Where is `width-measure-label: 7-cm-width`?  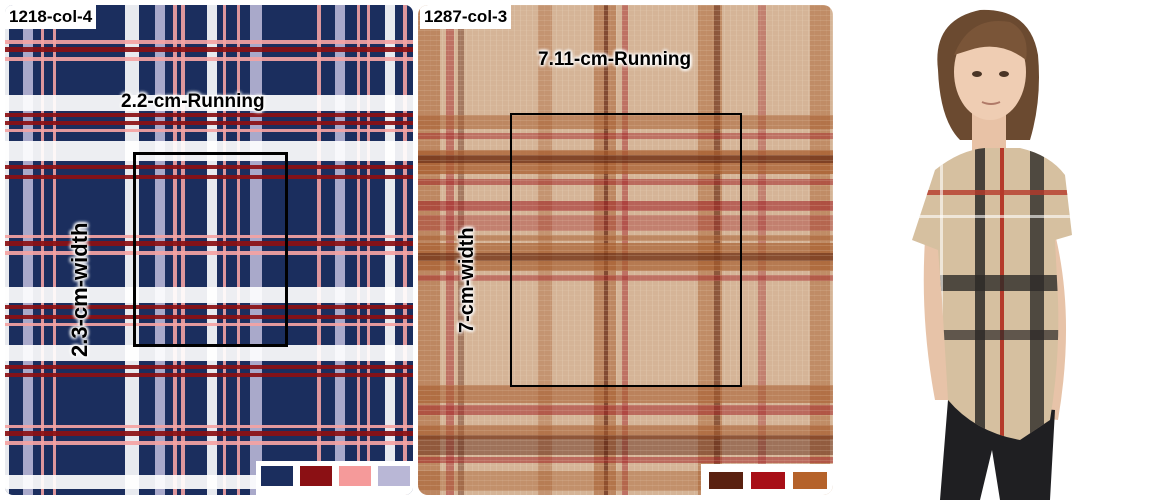 width-measure-label: 7-cm-width is located at coordinates (467, 280).